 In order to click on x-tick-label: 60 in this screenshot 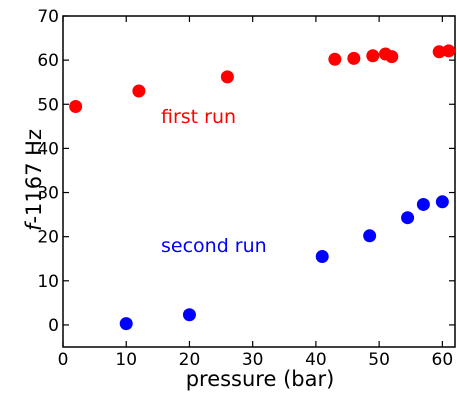, I will do `click(443, 360)`.